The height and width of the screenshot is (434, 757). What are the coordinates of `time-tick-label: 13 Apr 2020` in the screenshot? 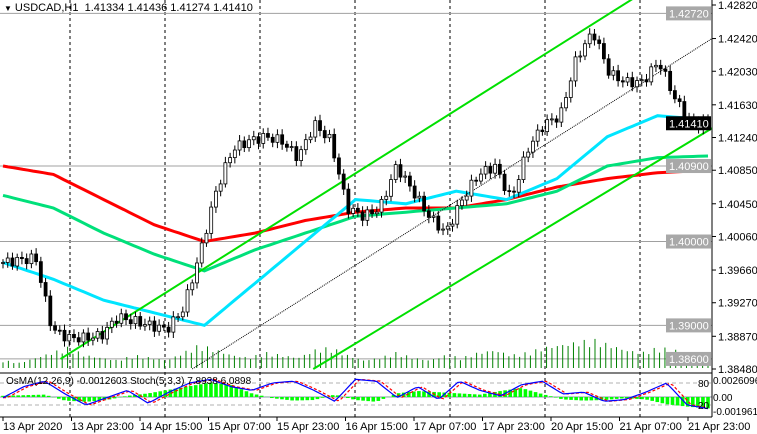 It's located at (32, 427).